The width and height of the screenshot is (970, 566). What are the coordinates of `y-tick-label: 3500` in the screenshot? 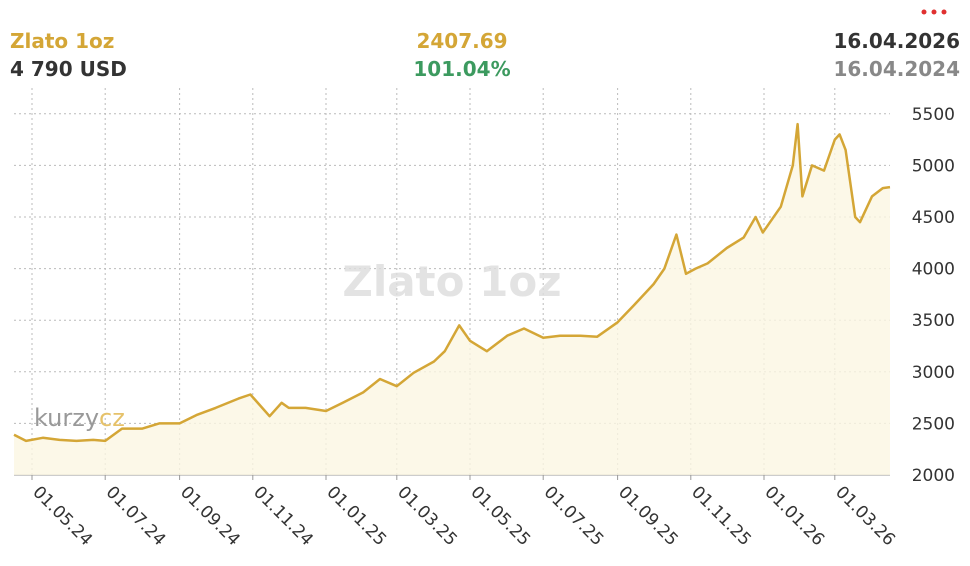 It's located at (933, 321).